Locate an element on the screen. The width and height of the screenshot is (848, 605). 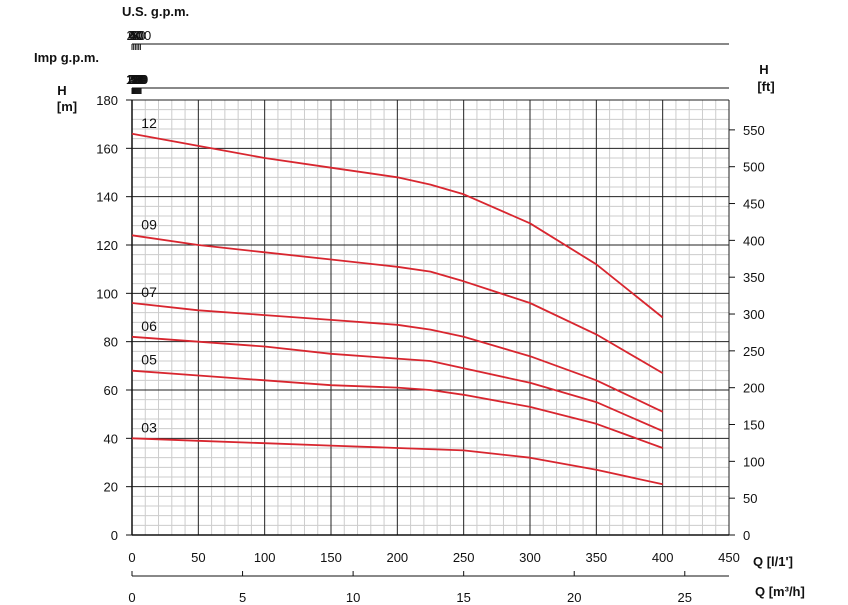
x-ls-tick-label: 100 is located at coordinates (265, 557).